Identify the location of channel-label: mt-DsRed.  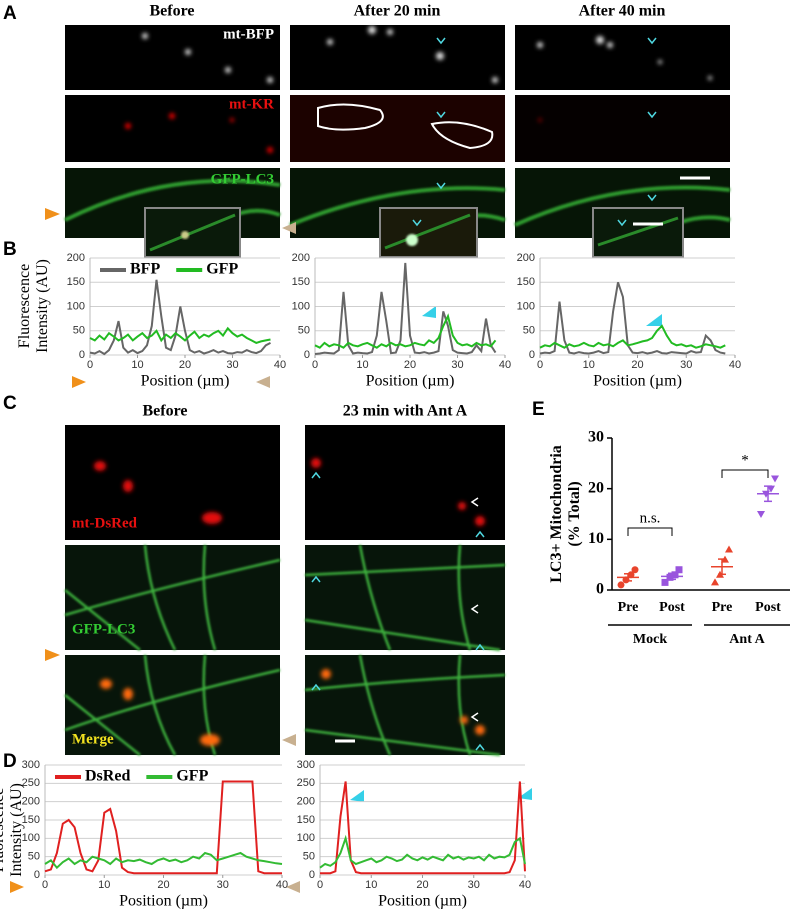
(105, 523).